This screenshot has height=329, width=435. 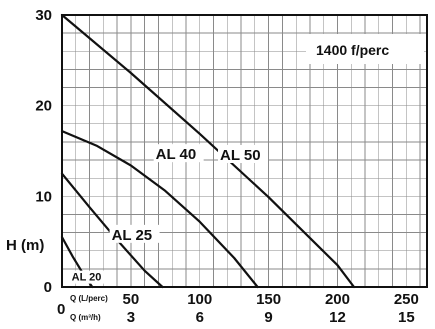 I want to click on x-tick-label-secondary: 12, so click(x=337, y=317).